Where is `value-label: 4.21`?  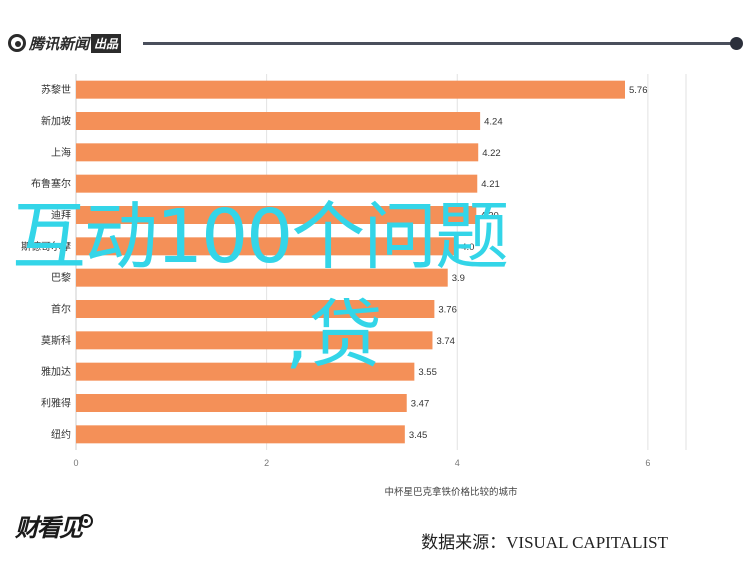 value-label: 4.21 is located at coordinates (490, 184).